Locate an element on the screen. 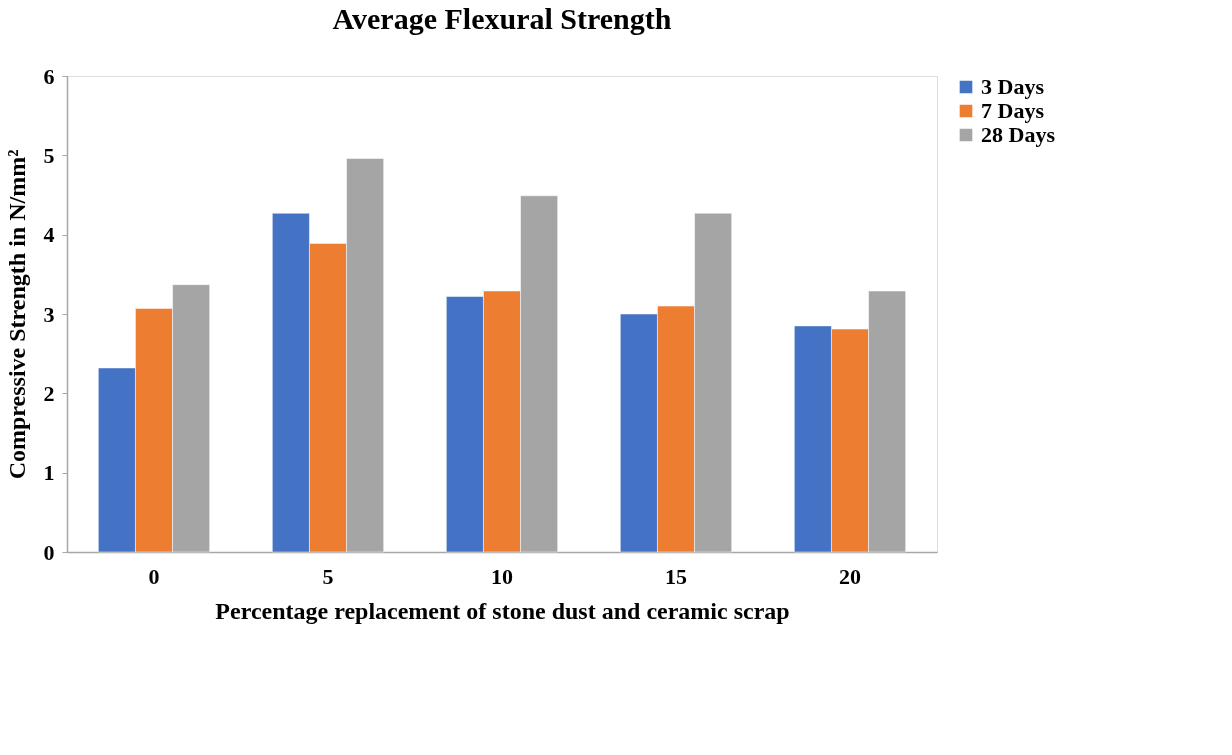 This screenshot has height=755, width=1232. y-tick-label: 5 is located at coordinates (49, 155).